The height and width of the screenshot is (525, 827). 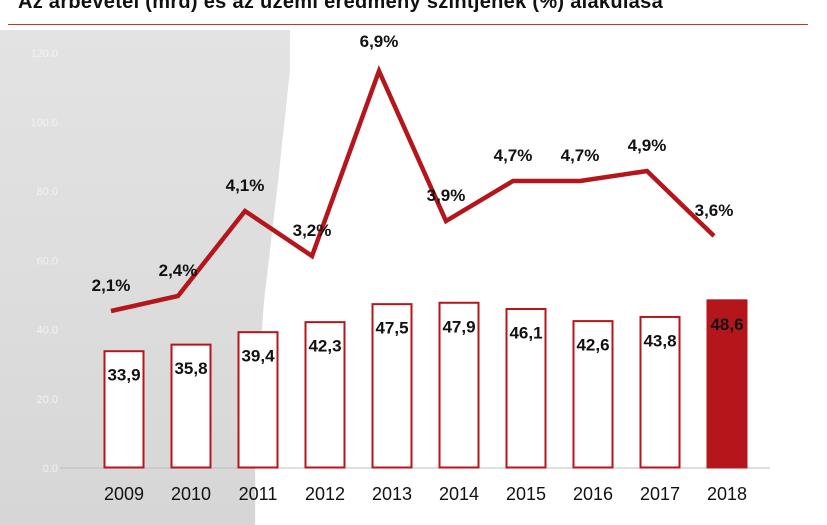 I want to click on line-label-2009: 2,1%, so click(x=111, y=285).